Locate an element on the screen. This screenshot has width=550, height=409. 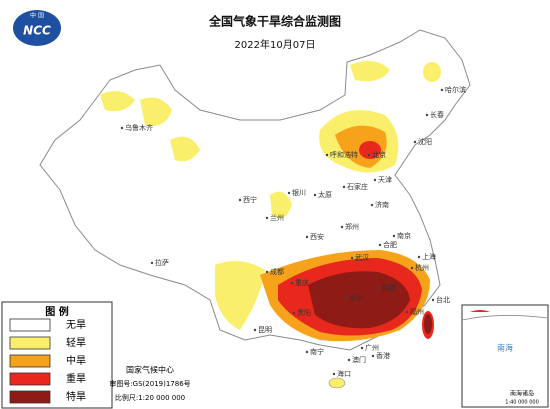
city-label: 福州 is located at coordinates (417, 311).